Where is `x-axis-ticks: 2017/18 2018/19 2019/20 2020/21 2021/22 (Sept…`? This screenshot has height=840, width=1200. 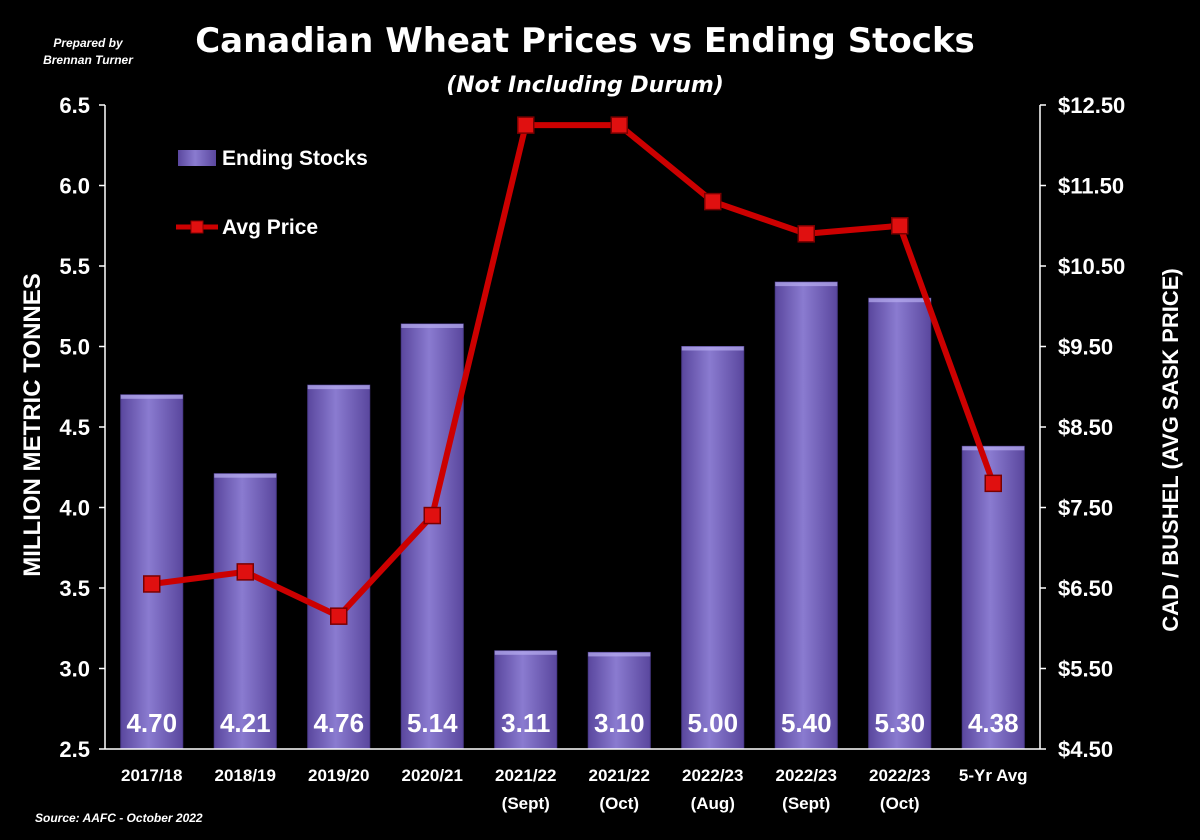
x-axis-ticks: 2017/18 2018/19 2019/20 2020/21 2021/22 (Sept… is located at coordinates (574, 789).